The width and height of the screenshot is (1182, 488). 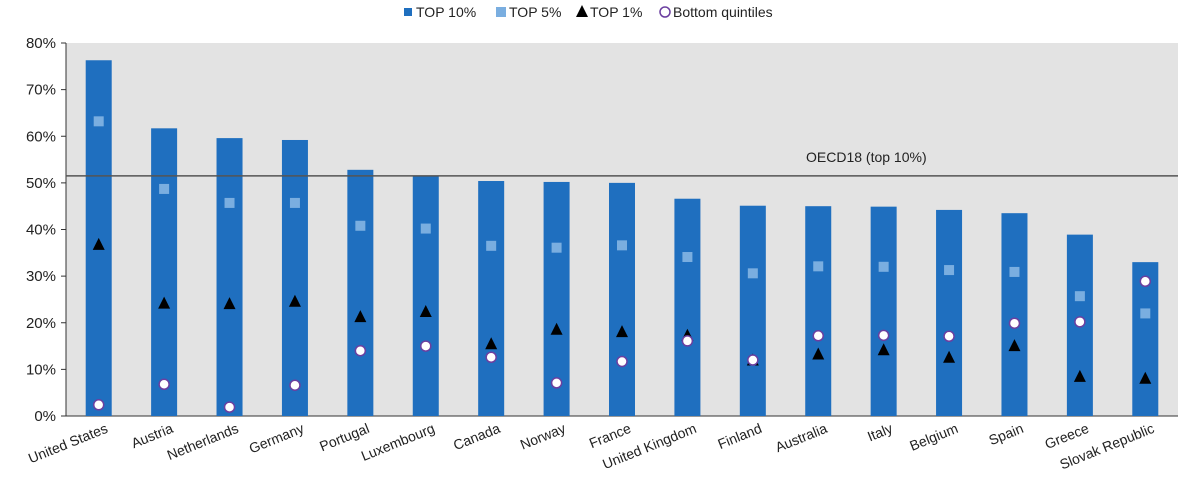 I want to click on y-tick-label: 70%, so click(x=41, y=90).